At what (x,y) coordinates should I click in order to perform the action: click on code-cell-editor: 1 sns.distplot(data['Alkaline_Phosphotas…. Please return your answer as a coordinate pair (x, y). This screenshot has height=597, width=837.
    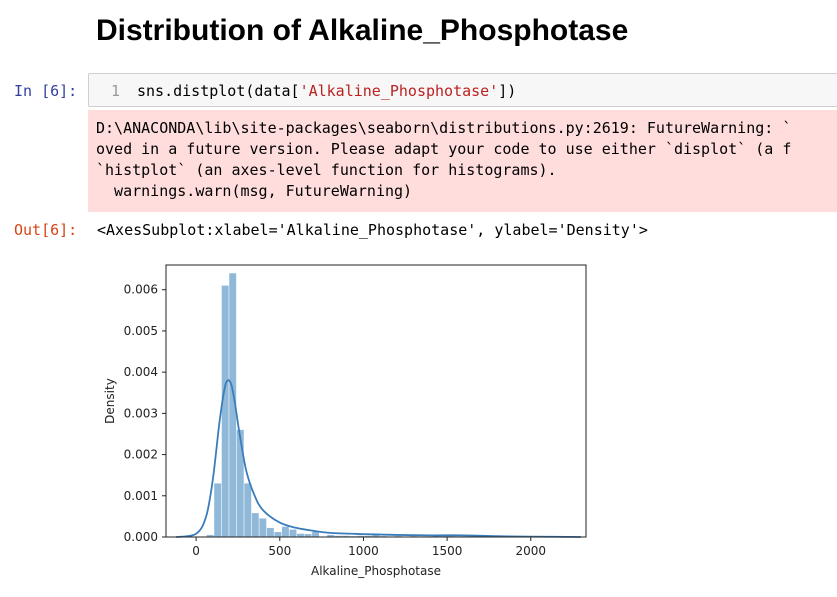
    Looking at the image, I should click on (462, 90).